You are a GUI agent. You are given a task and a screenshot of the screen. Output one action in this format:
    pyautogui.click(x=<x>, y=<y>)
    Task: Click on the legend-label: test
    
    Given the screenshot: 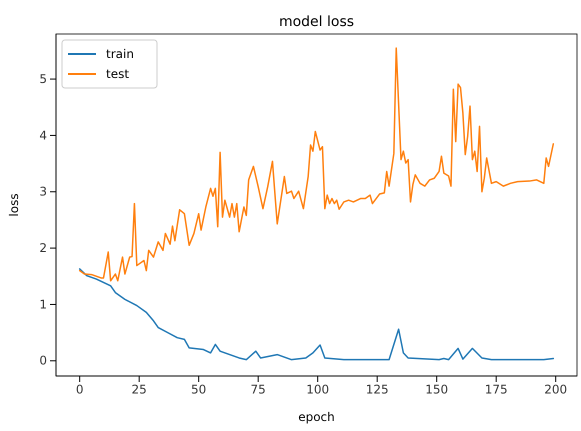 What is the action you would take?
    pyautogui.click(x=118, y=74)
    